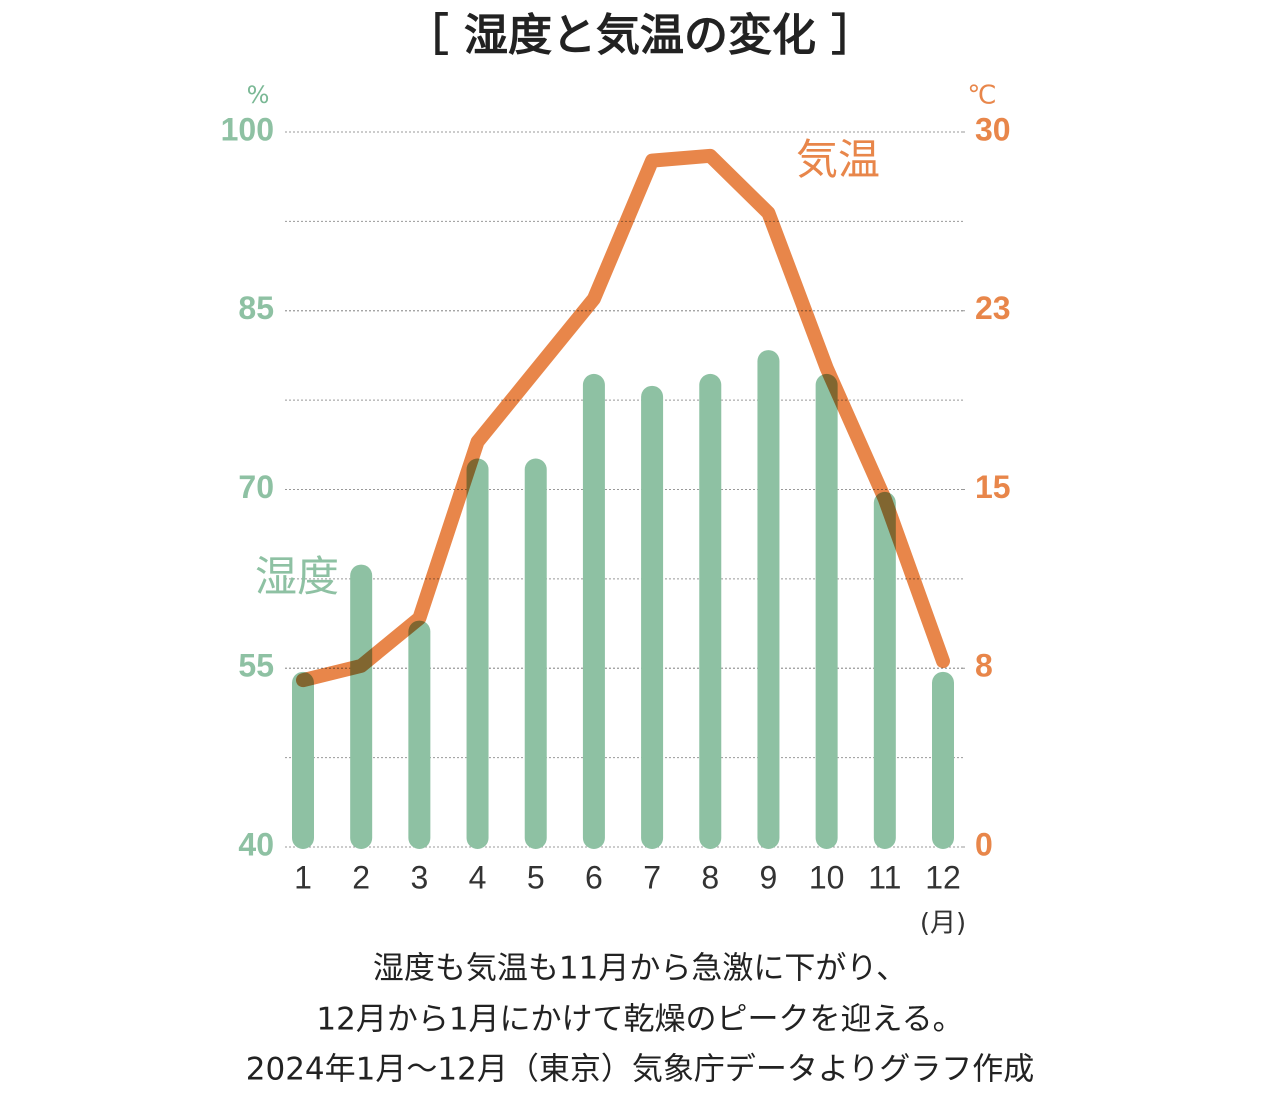 The image size is (1280, 1096). Describe the element at coordinates (640, 969) in the screenshot. I see `caption: 湿度も気温も11月から急激に下がり、` at that location.